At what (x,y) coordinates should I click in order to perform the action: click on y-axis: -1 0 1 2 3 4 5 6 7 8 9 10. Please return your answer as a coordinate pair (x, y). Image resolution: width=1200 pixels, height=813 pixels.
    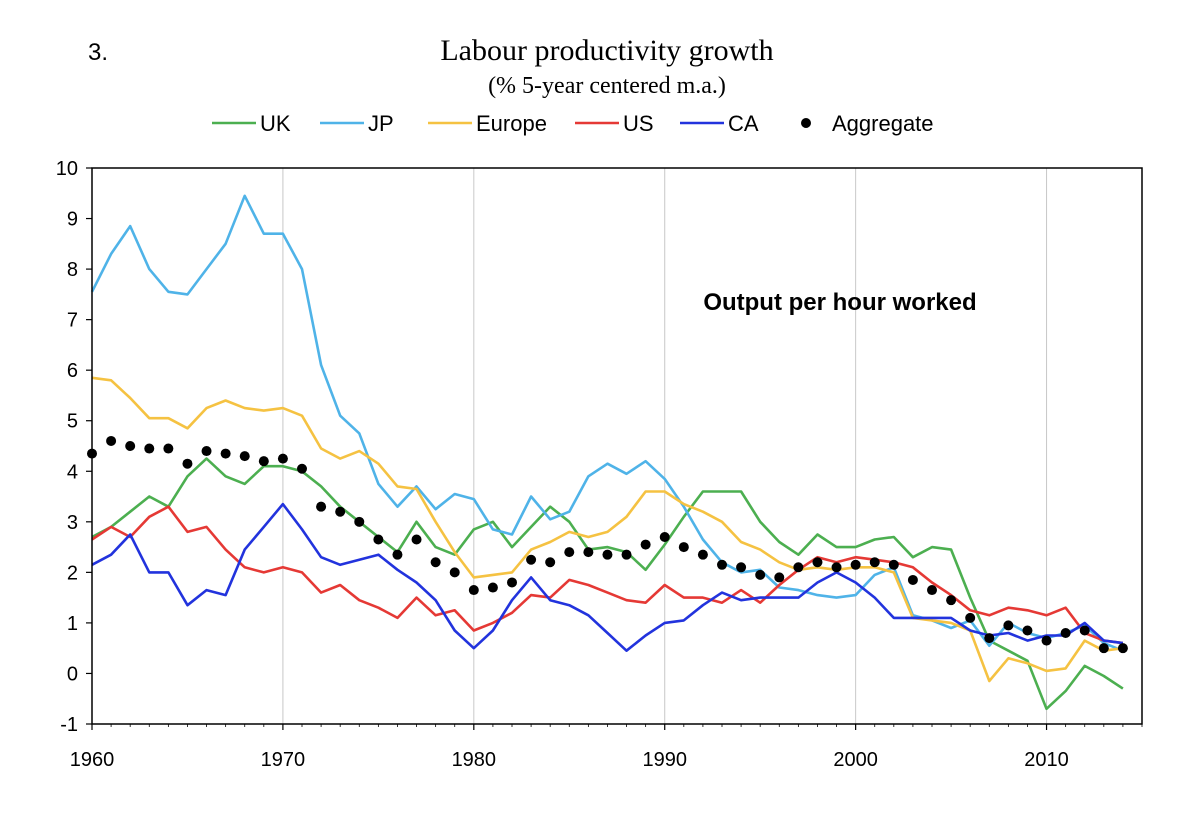
    Looking at the image, I should click on (74, 447).